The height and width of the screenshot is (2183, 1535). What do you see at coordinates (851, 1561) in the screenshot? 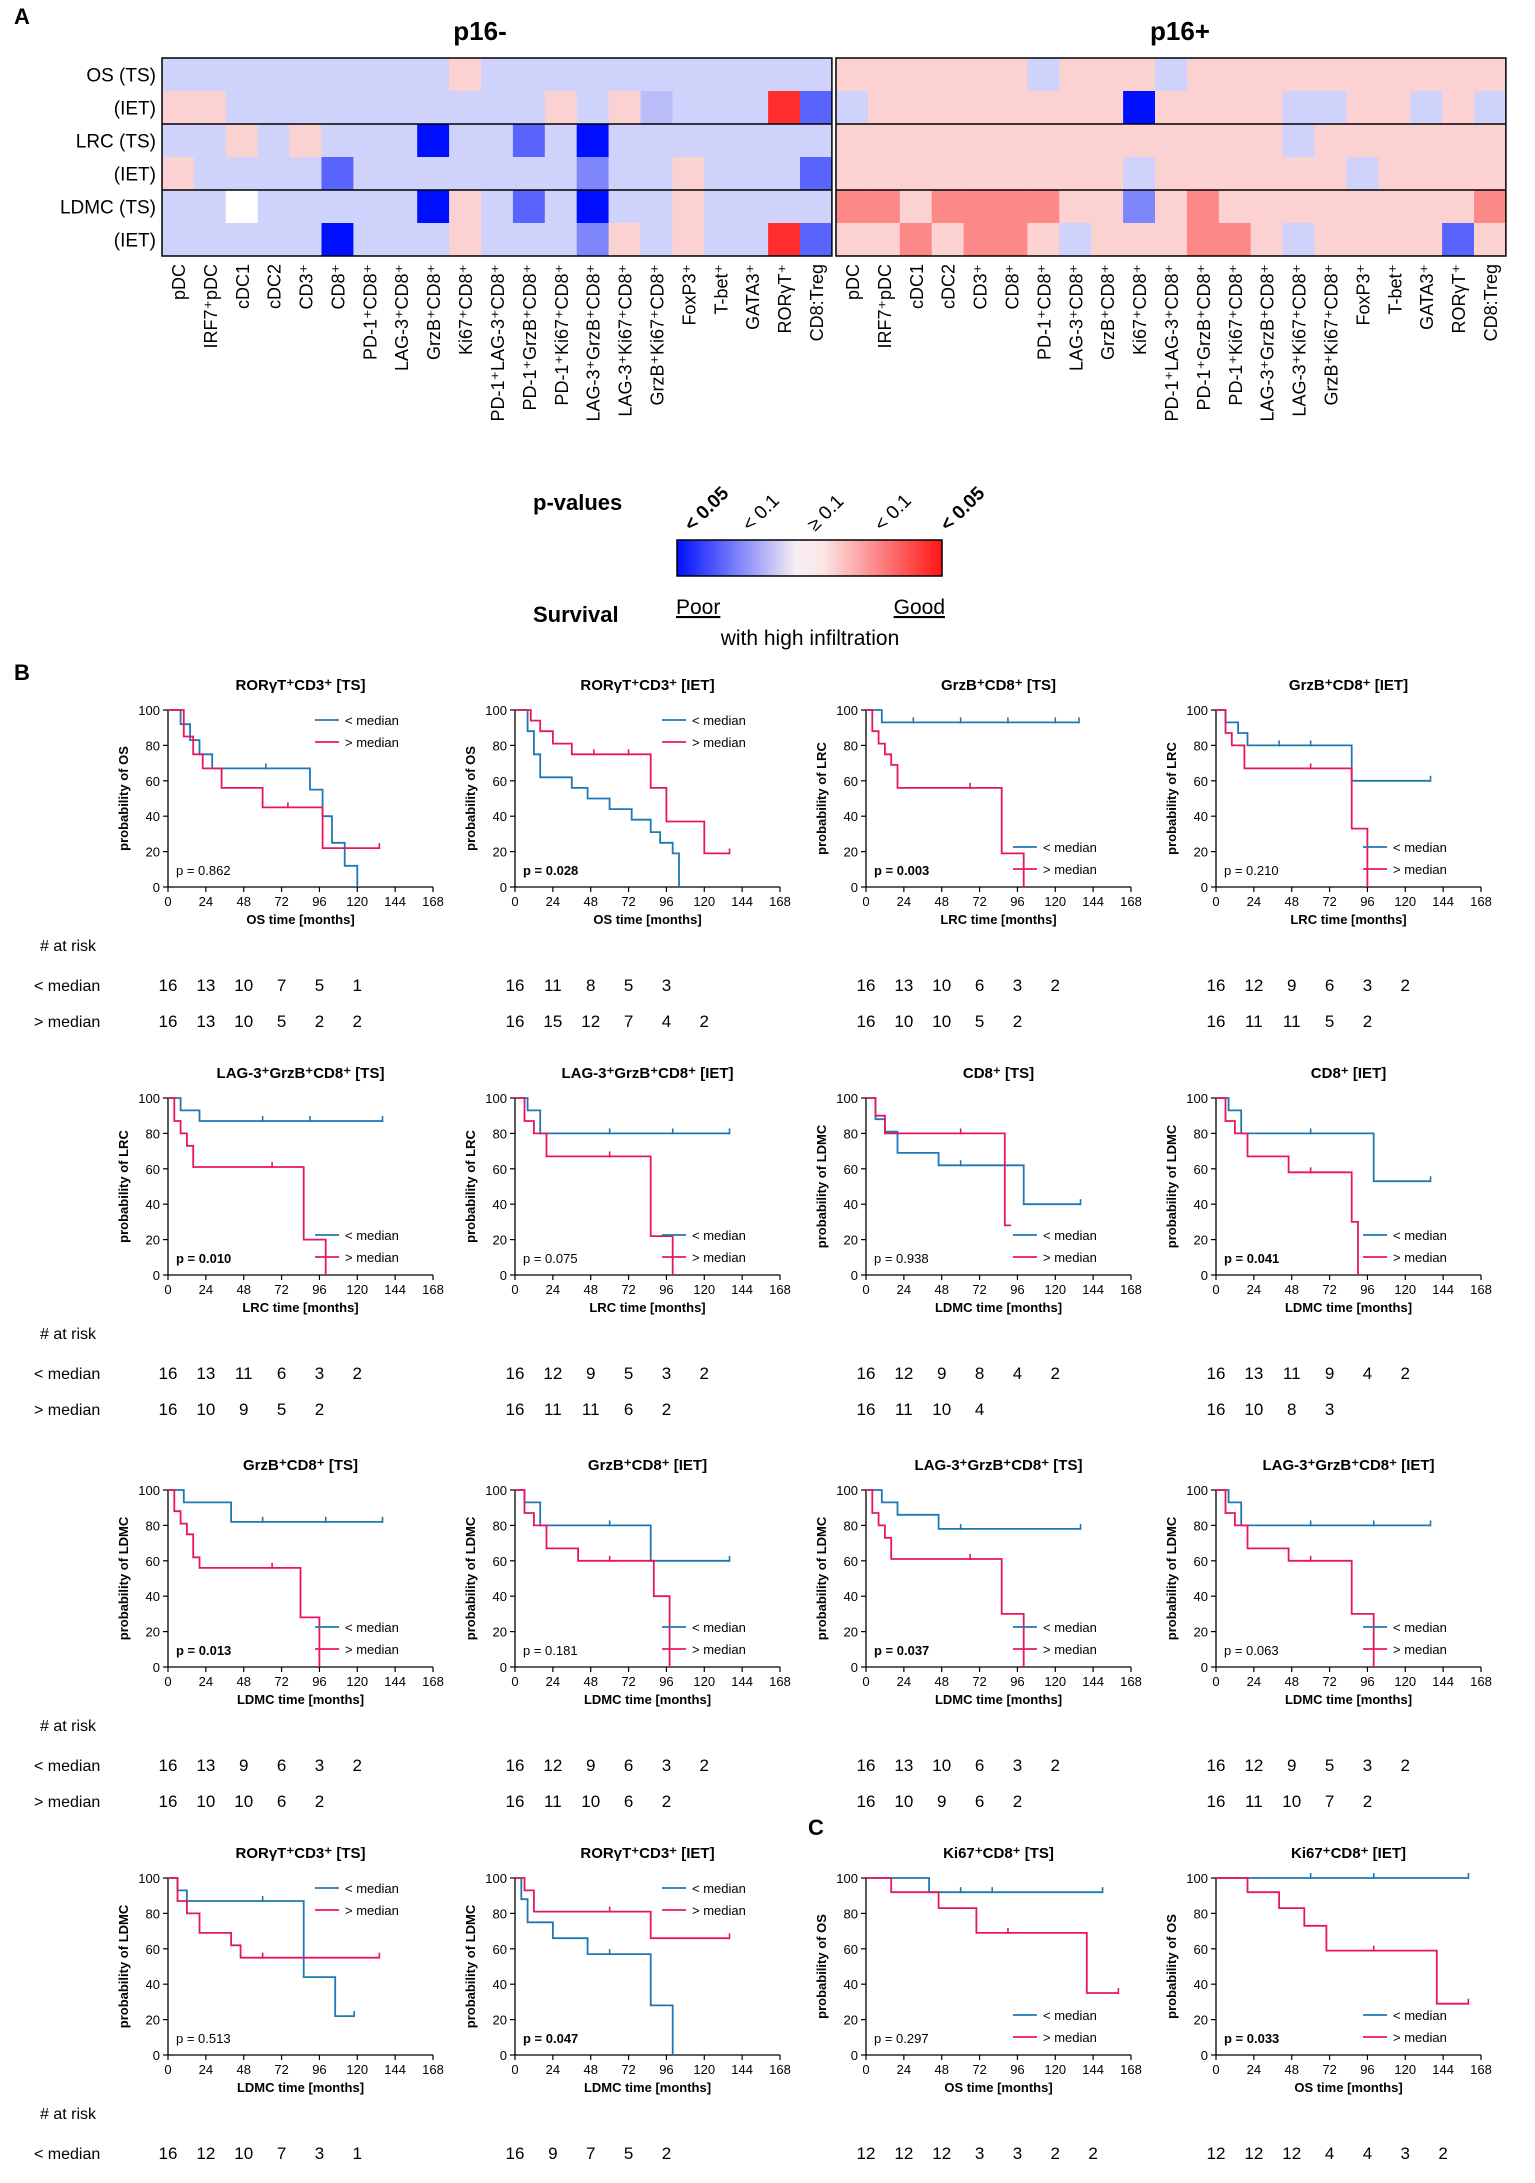
I see `y-tick-label: 60` at bounding box center [851, 1561].